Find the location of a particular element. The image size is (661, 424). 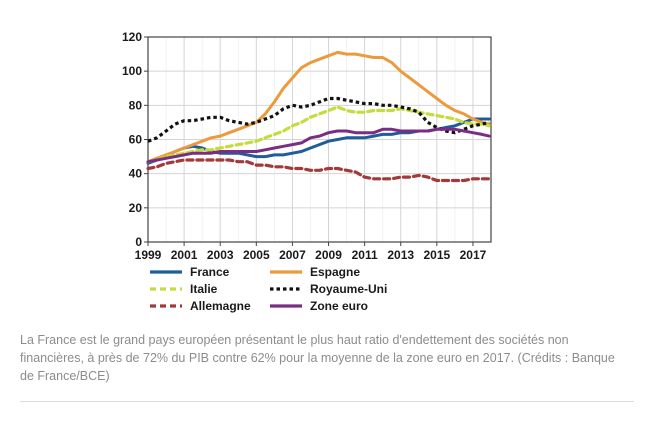

series-line-italie is located at coordinates (318, 134).